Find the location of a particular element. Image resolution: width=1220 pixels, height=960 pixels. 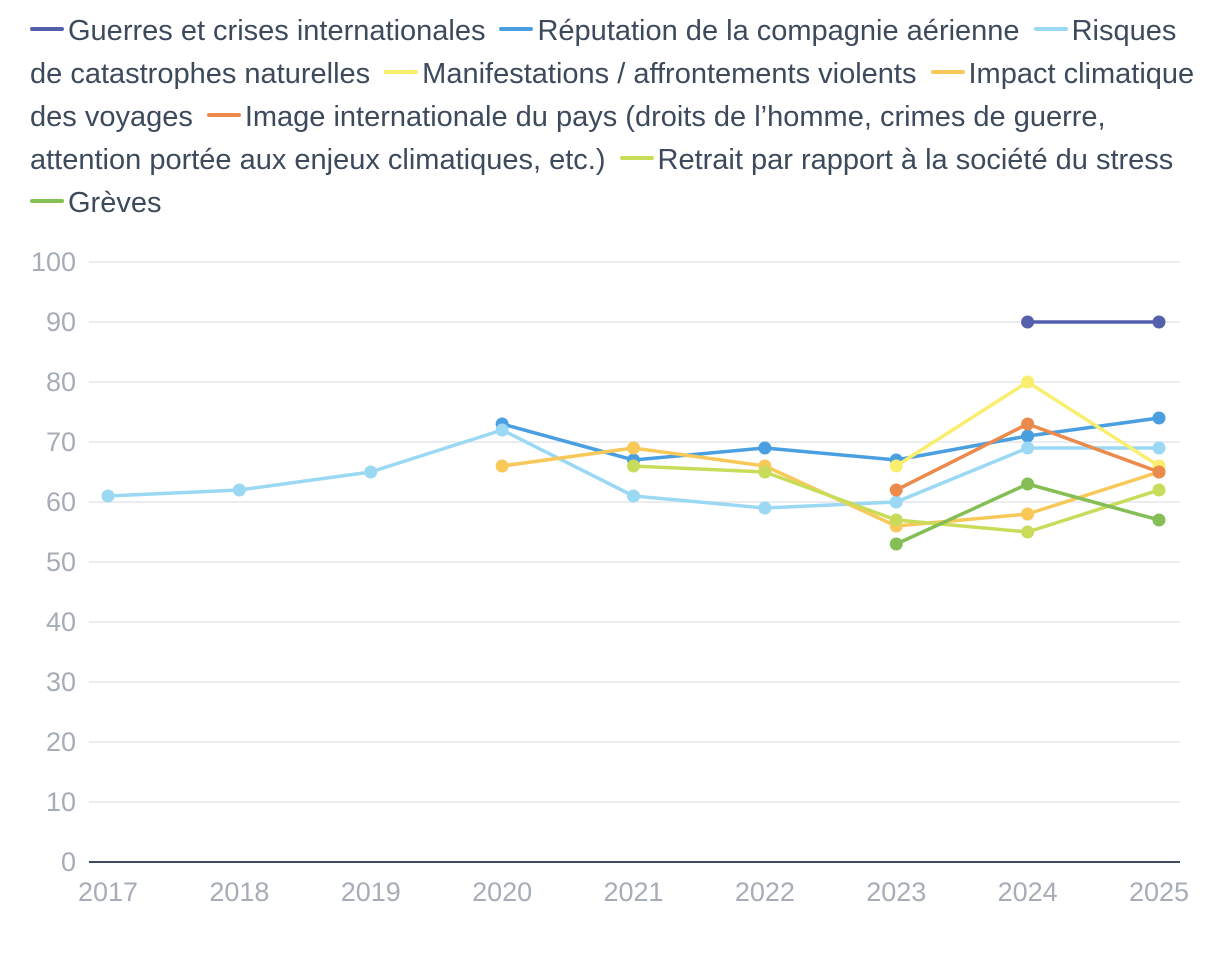

y-tick-label: 0 is located at coordinates (68, 862).